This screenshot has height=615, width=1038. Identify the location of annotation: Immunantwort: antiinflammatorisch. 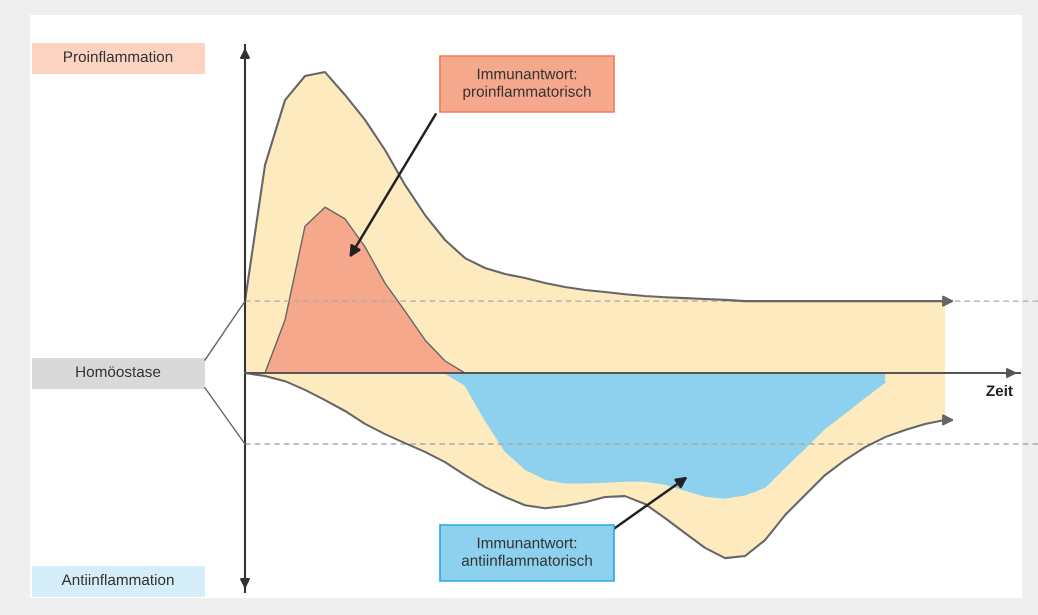
(526, 551).